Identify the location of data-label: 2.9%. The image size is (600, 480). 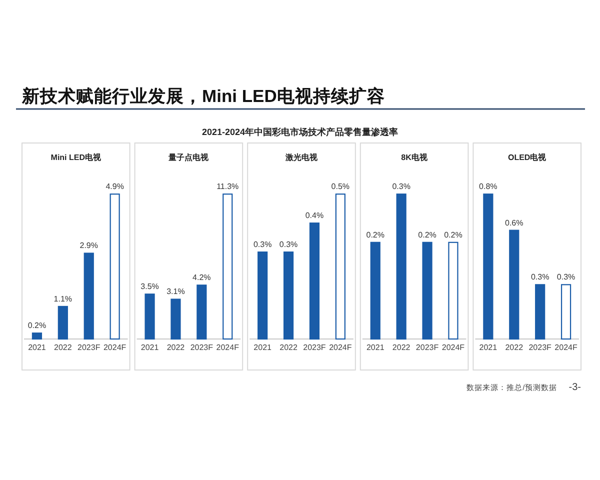
(89, 245).